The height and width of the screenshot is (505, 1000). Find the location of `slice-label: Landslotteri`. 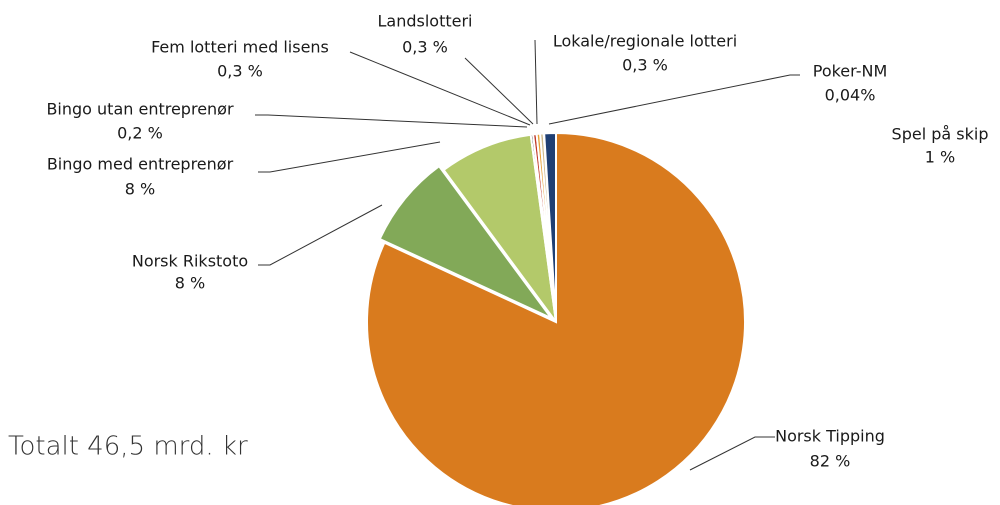

slice-label: Landslotteri is located at coordinates (425, 21).